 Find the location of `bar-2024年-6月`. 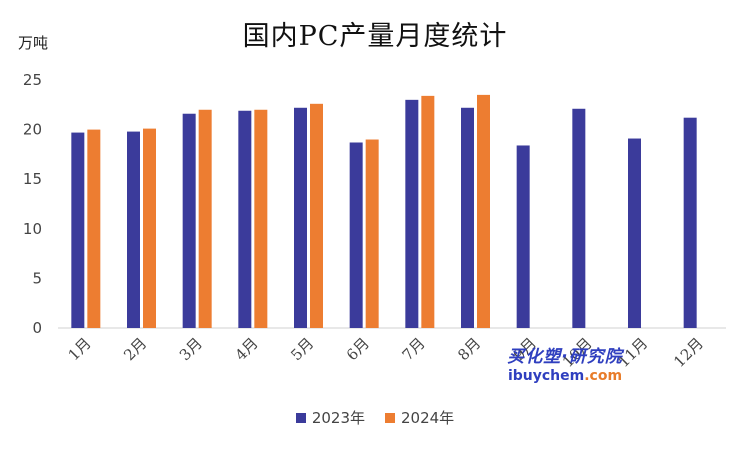

bar-2024年-6月 is located at coordinates (372, 233).